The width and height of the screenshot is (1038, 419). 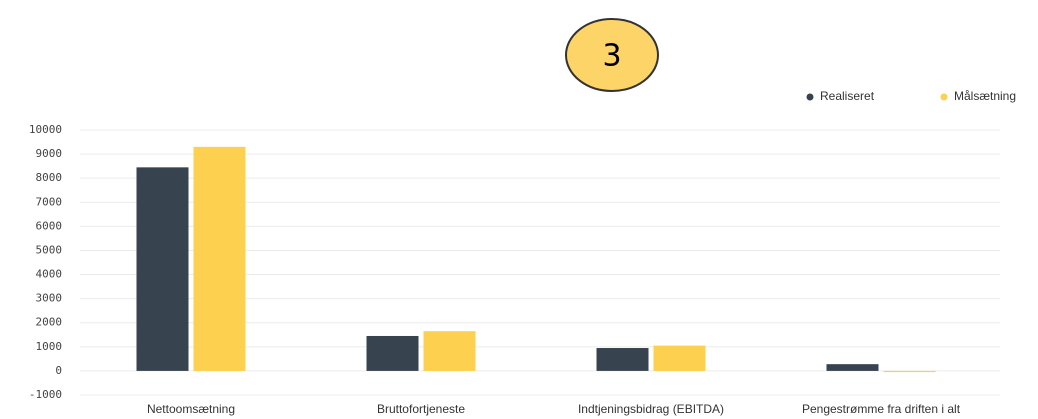 What do you see at coordinates (49, 201) in the screenshot?
I see `y-tick-label: 7000` at bounding box center [49, 201].